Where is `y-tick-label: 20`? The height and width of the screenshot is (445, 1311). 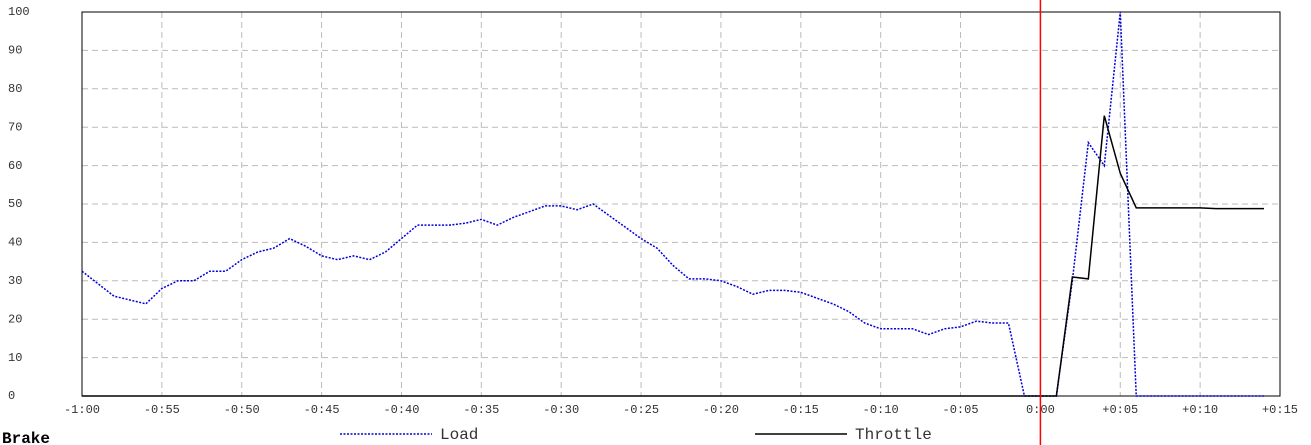 y-tick-label: 20 is located at coordinates (15, 319).